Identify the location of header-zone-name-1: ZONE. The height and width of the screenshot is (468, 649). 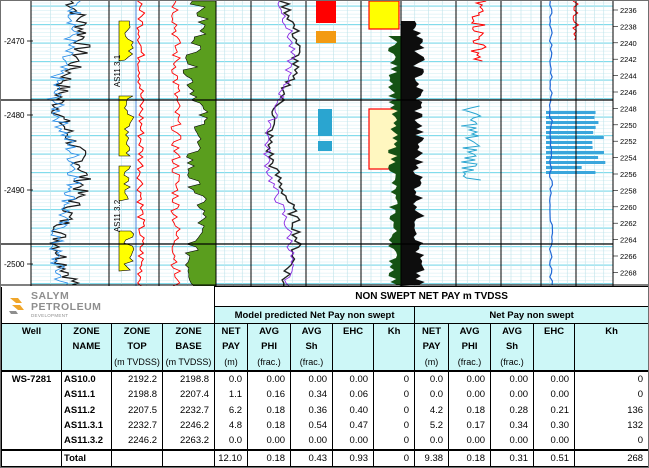
(86, 331).